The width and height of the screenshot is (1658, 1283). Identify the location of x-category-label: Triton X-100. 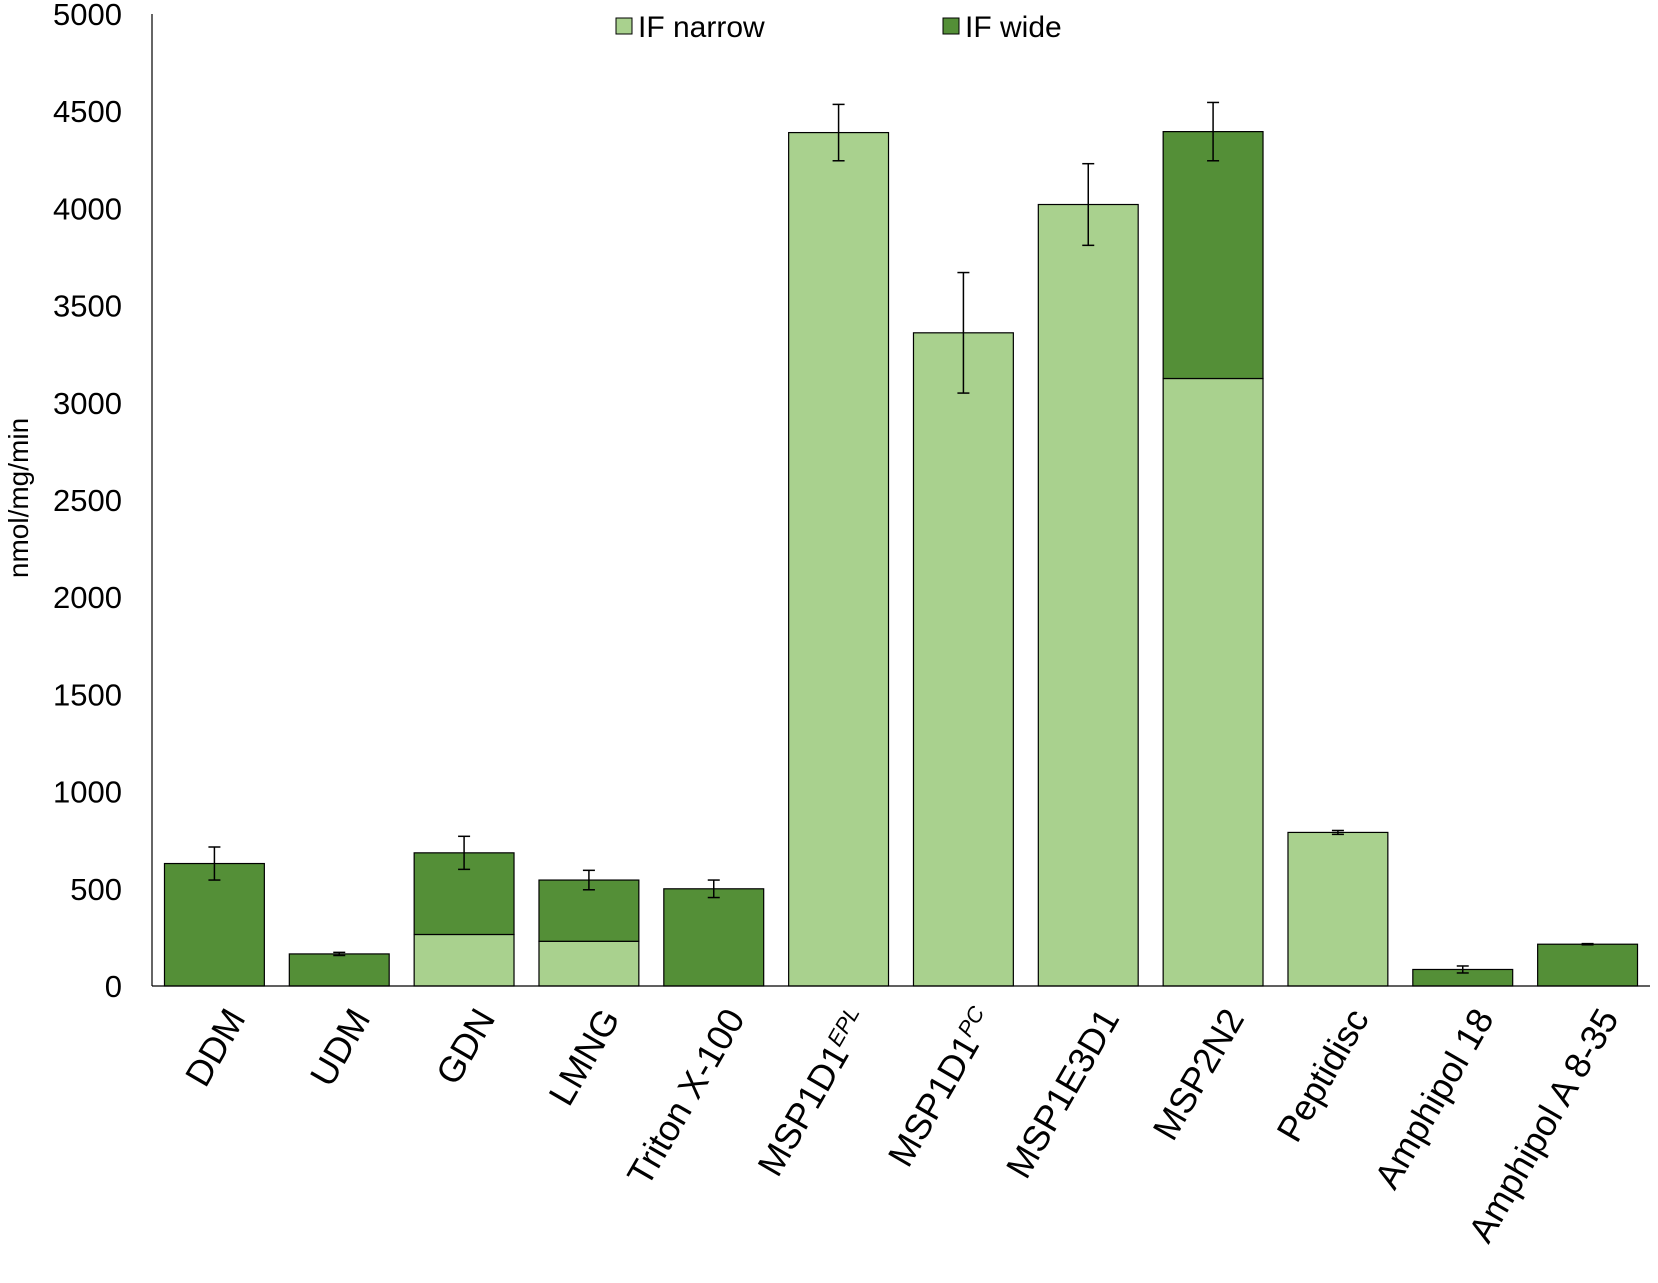
(686, 1097).